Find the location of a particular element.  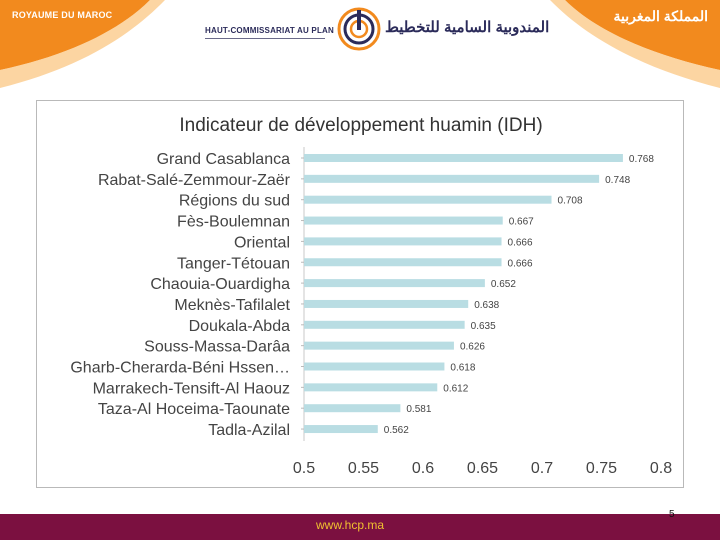

category-label: Grand Casablanca is located at coordinates (224, 159).